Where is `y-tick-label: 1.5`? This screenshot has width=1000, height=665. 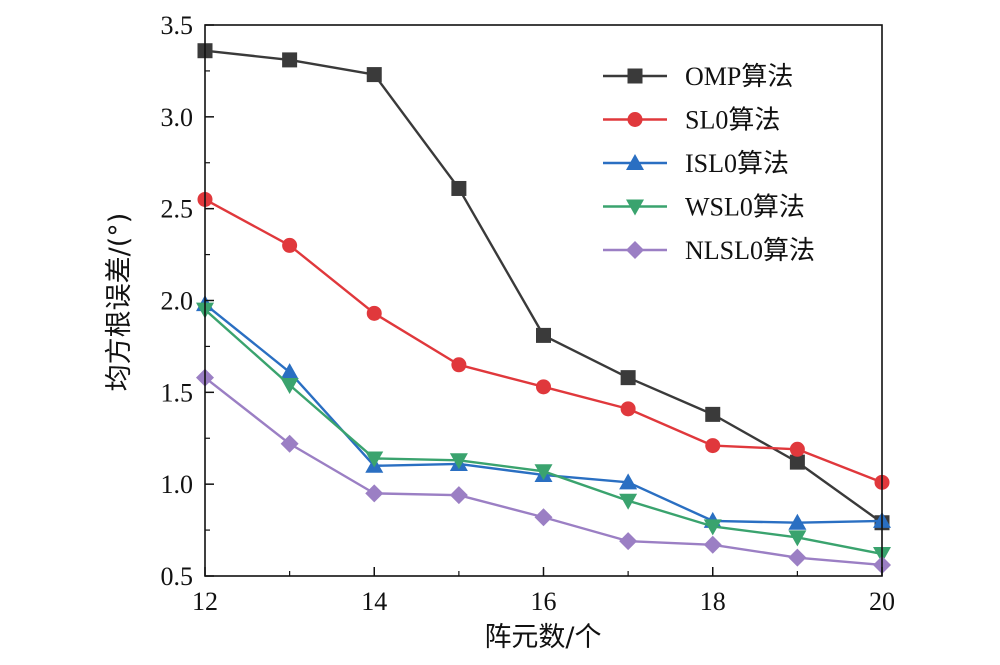 y-tick-label: 1.5 is located at coordinates (177, 392).